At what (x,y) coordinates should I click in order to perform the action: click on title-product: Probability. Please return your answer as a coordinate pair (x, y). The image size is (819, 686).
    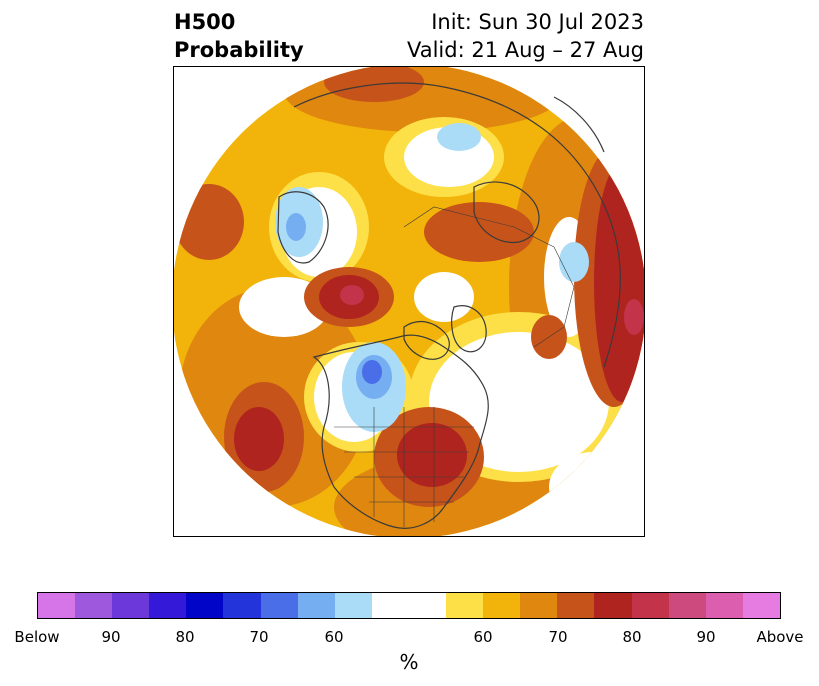
    Looking at the image, I should click on (239, 50).